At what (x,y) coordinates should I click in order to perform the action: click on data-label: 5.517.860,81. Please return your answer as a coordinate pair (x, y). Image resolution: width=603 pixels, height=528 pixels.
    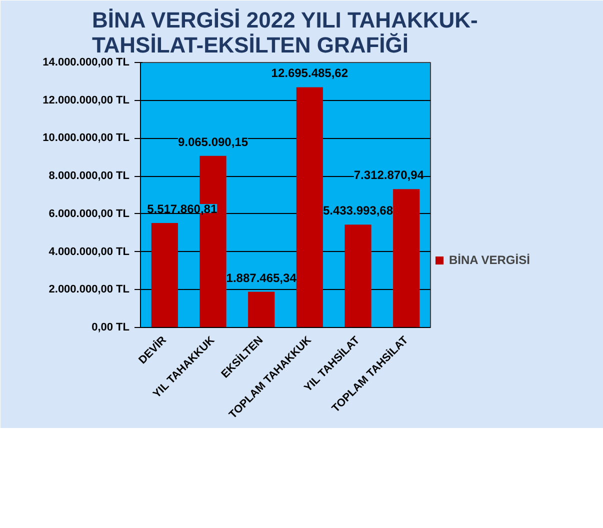
    Looking at the image, I should click on (182, 209).